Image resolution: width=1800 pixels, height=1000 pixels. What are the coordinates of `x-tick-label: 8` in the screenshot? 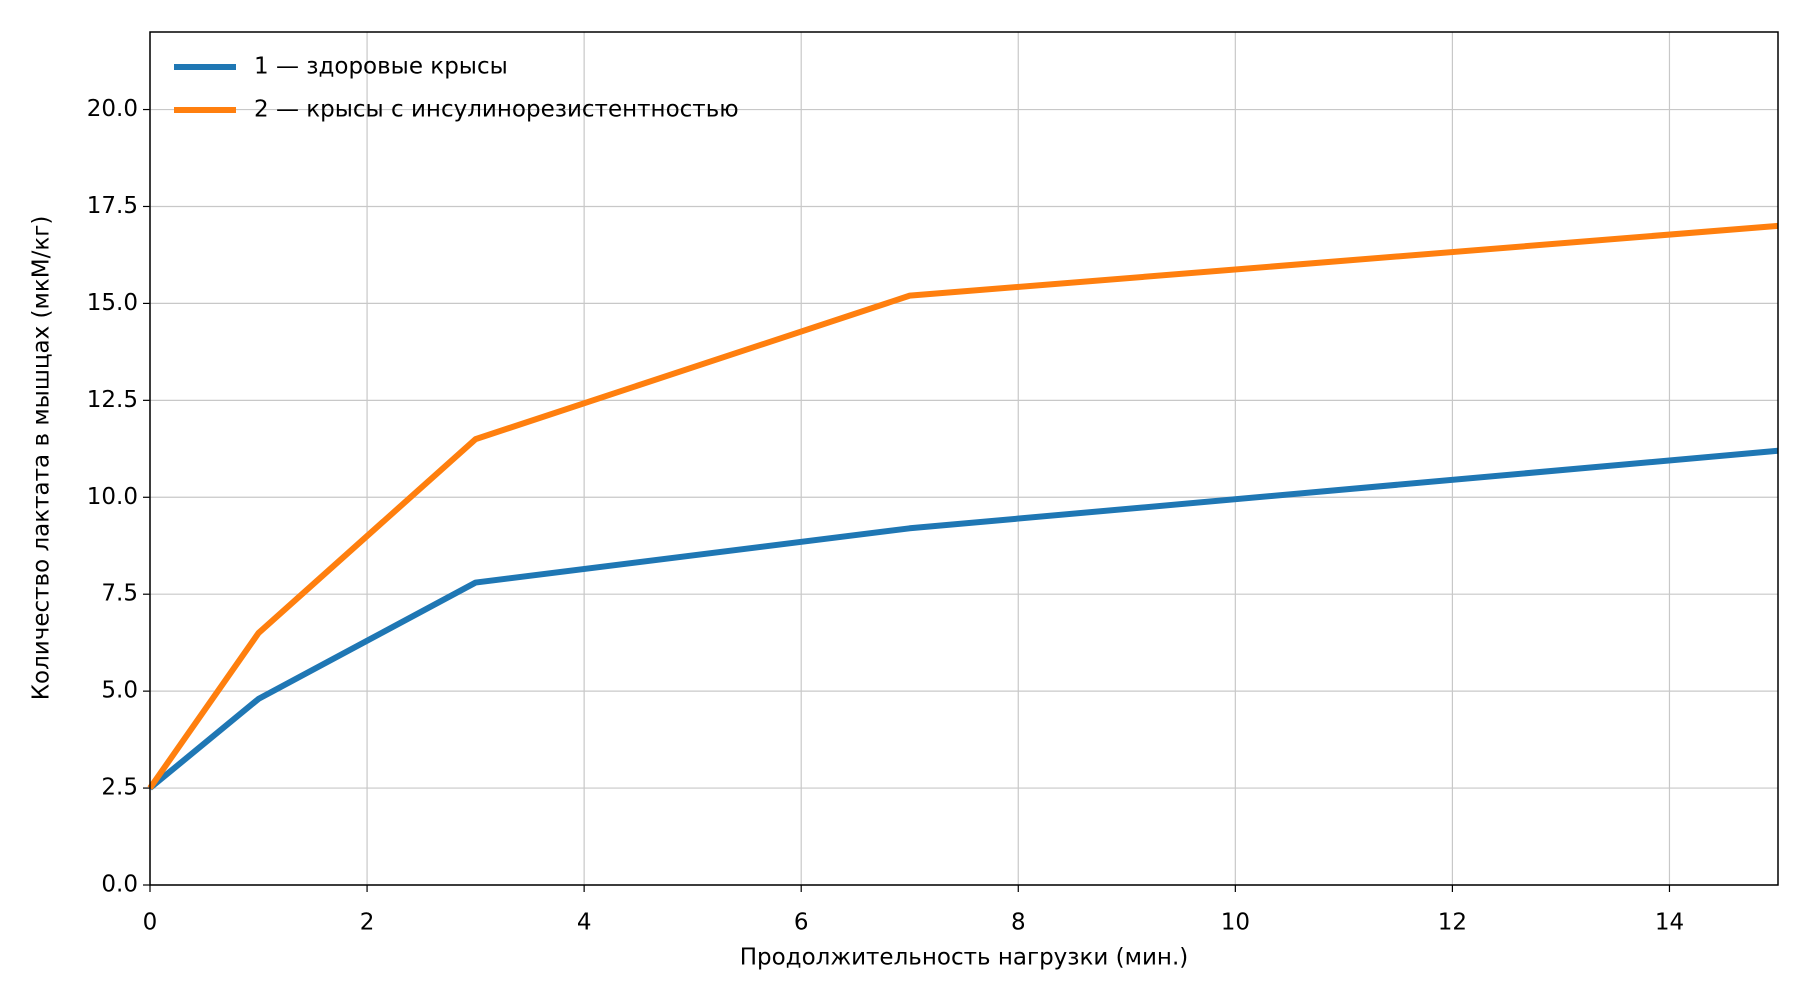 It's located at (1018, 923).